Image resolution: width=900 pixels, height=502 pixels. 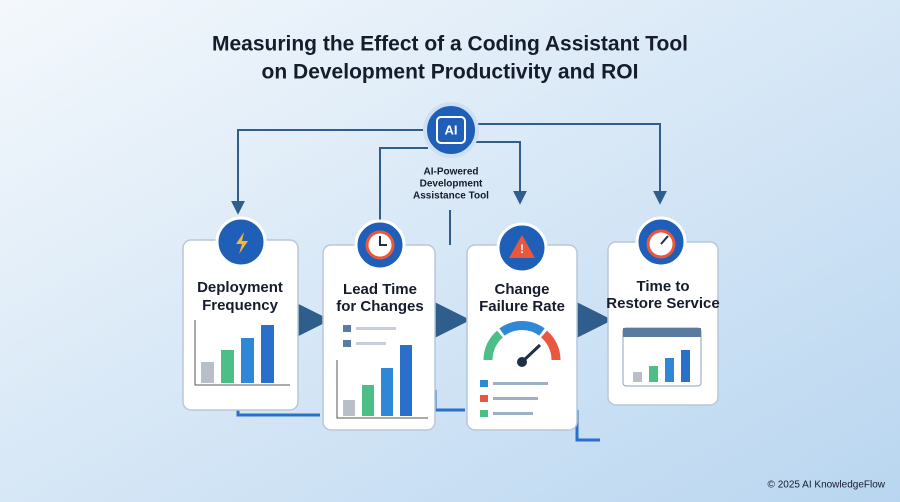 I want to click on card-title: Time to, so click(x=662, y=286).